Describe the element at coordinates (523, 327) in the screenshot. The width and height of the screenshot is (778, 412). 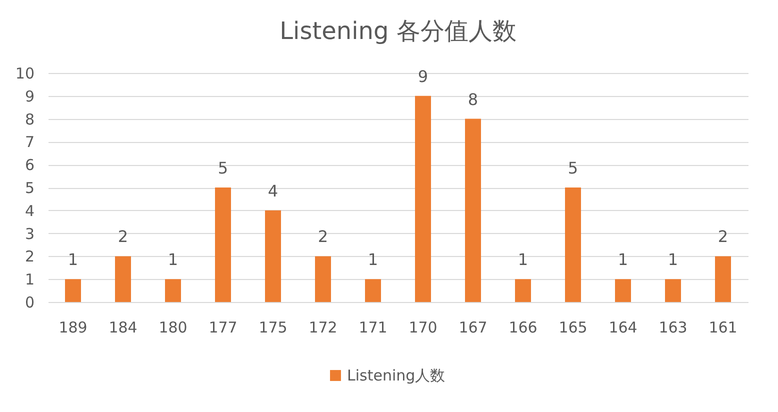
I see `x-tick-label: 166` at that location.